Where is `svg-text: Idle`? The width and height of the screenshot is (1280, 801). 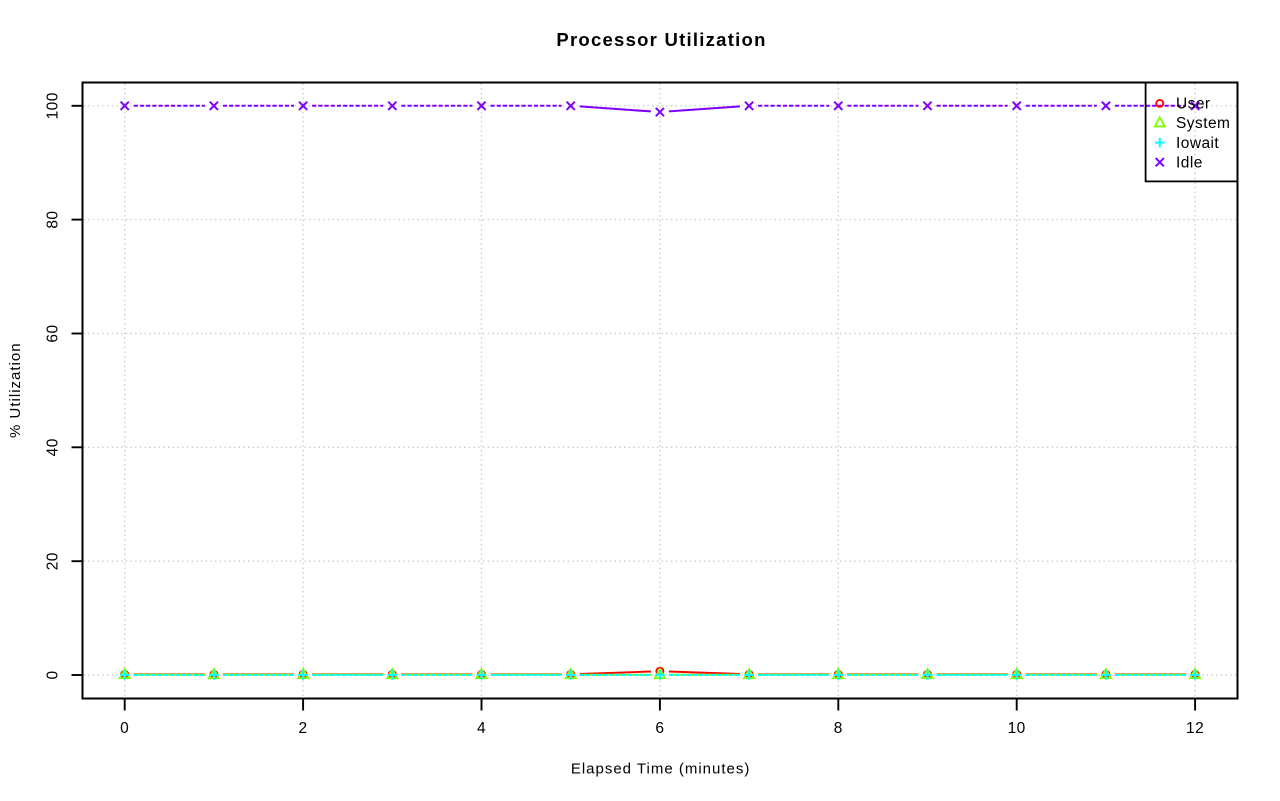
svg-text: Idle is located at coordinates (1189, 162).